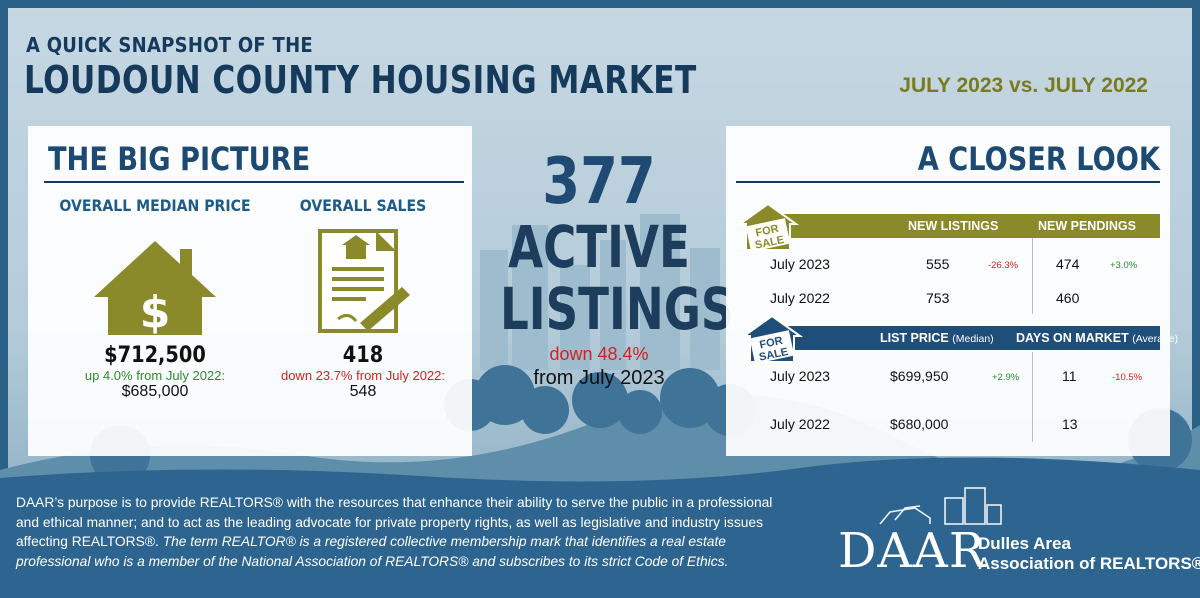  What do you see at coordinates (800, 264) in the screenshot?
I see `t1-row1-label: July 2023` at bounding box center [800, 264].